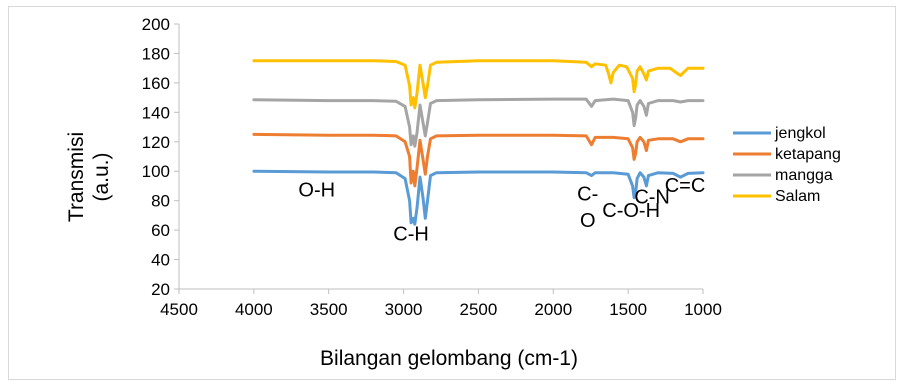 The width and height of the screenshot is (904, 385). What do you see at coordinates (703, 309) in the screenshot?
I see `x-tick-label: 1000` at bounding box center [703, 309].